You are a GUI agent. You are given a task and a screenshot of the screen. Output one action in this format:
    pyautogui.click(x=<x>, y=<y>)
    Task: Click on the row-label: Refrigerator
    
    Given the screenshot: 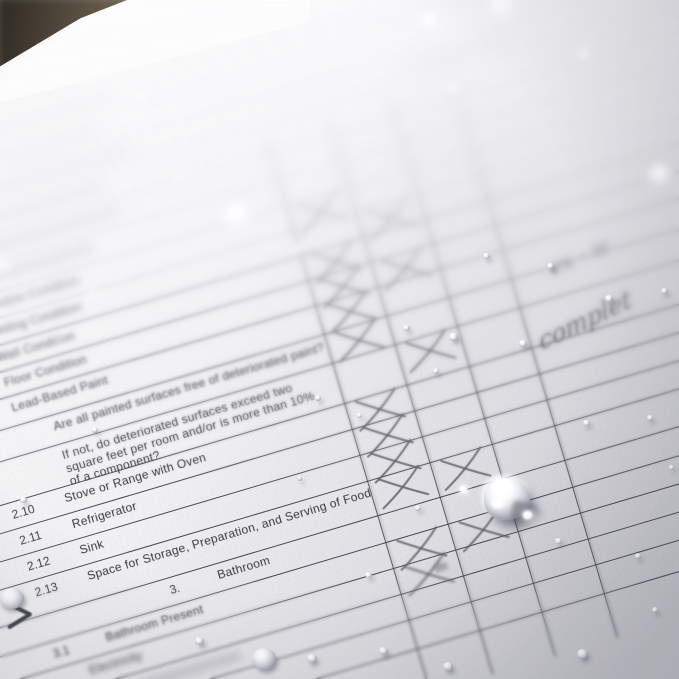 What is the action you would take?
    pyautogui.click(x=104, y=515)
    